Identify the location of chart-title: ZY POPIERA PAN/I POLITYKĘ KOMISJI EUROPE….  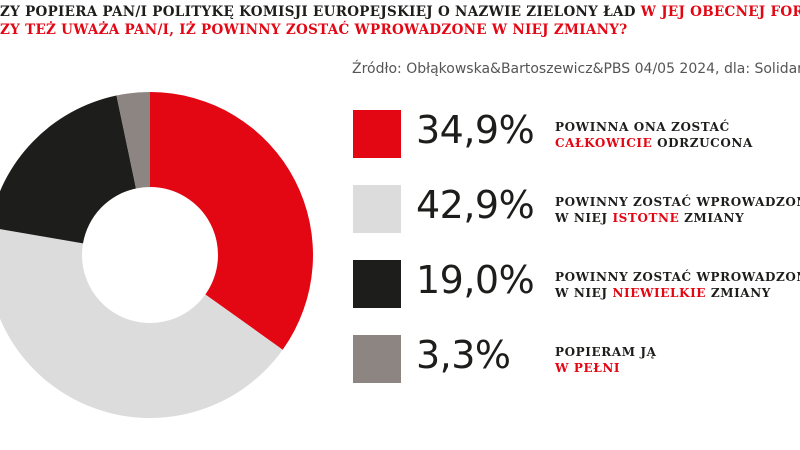
(400, 21).